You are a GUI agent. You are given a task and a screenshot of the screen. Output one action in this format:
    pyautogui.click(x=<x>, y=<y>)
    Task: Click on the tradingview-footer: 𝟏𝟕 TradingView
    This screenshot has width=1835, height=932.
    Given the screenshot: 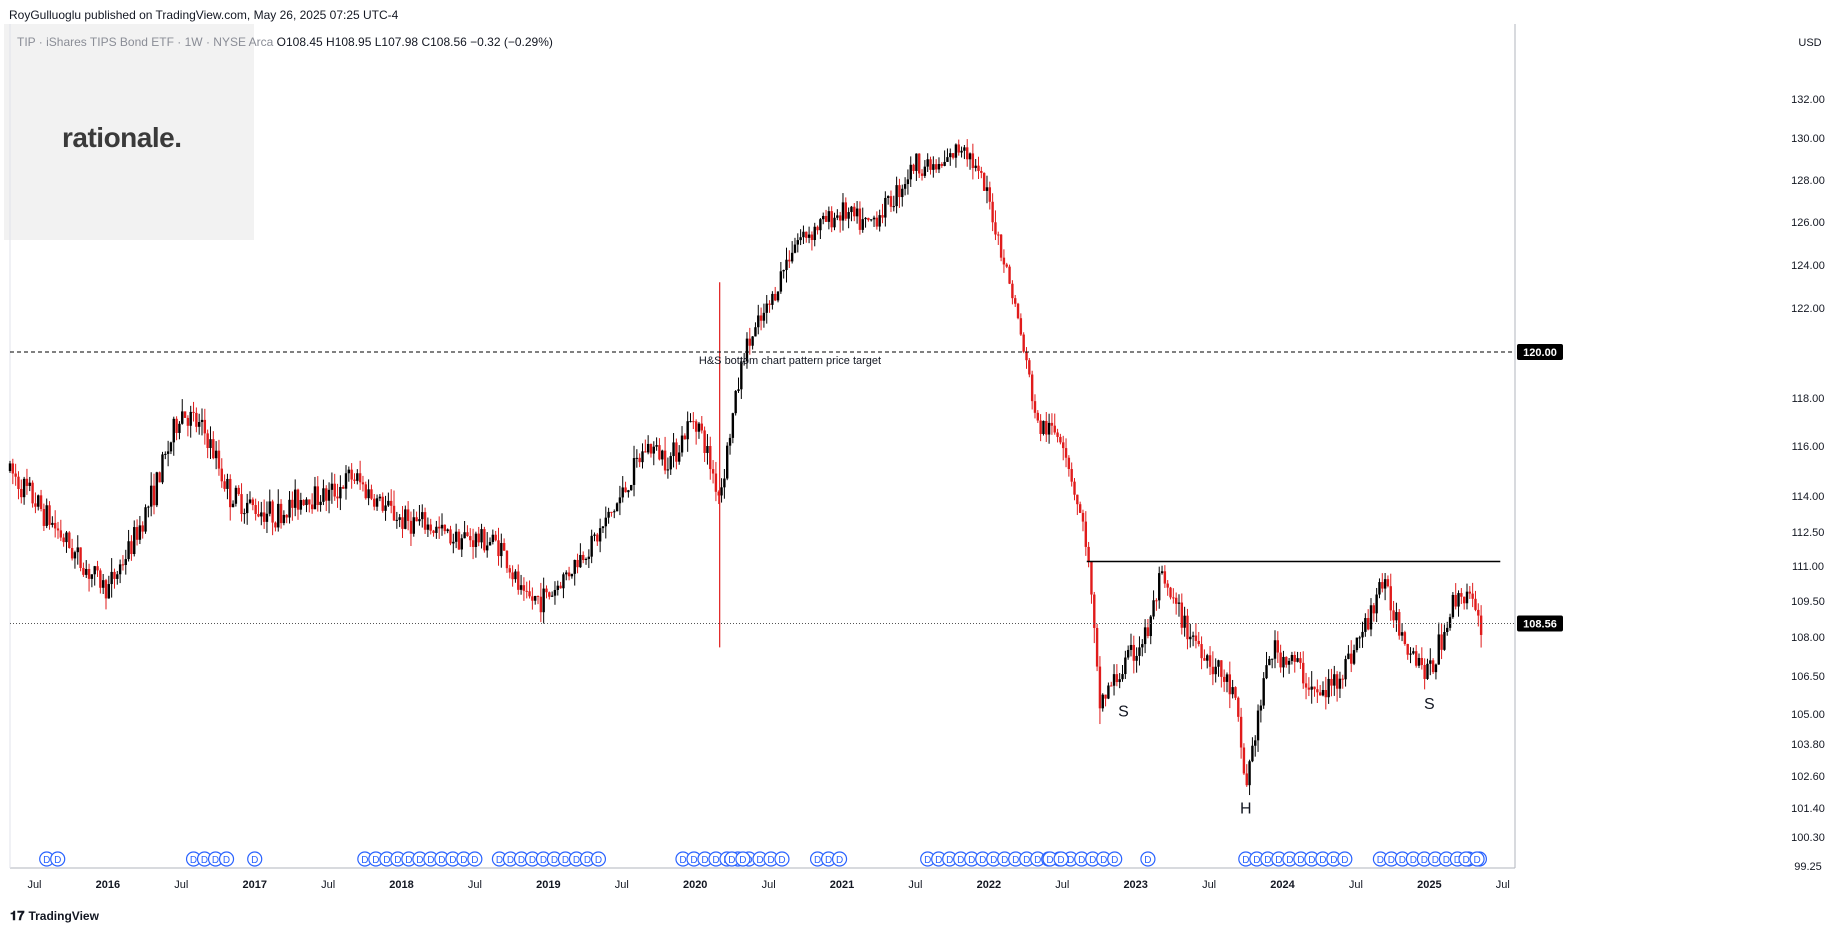 What is the action you would take?
    pyautogui.click(x=54, y=916)
    